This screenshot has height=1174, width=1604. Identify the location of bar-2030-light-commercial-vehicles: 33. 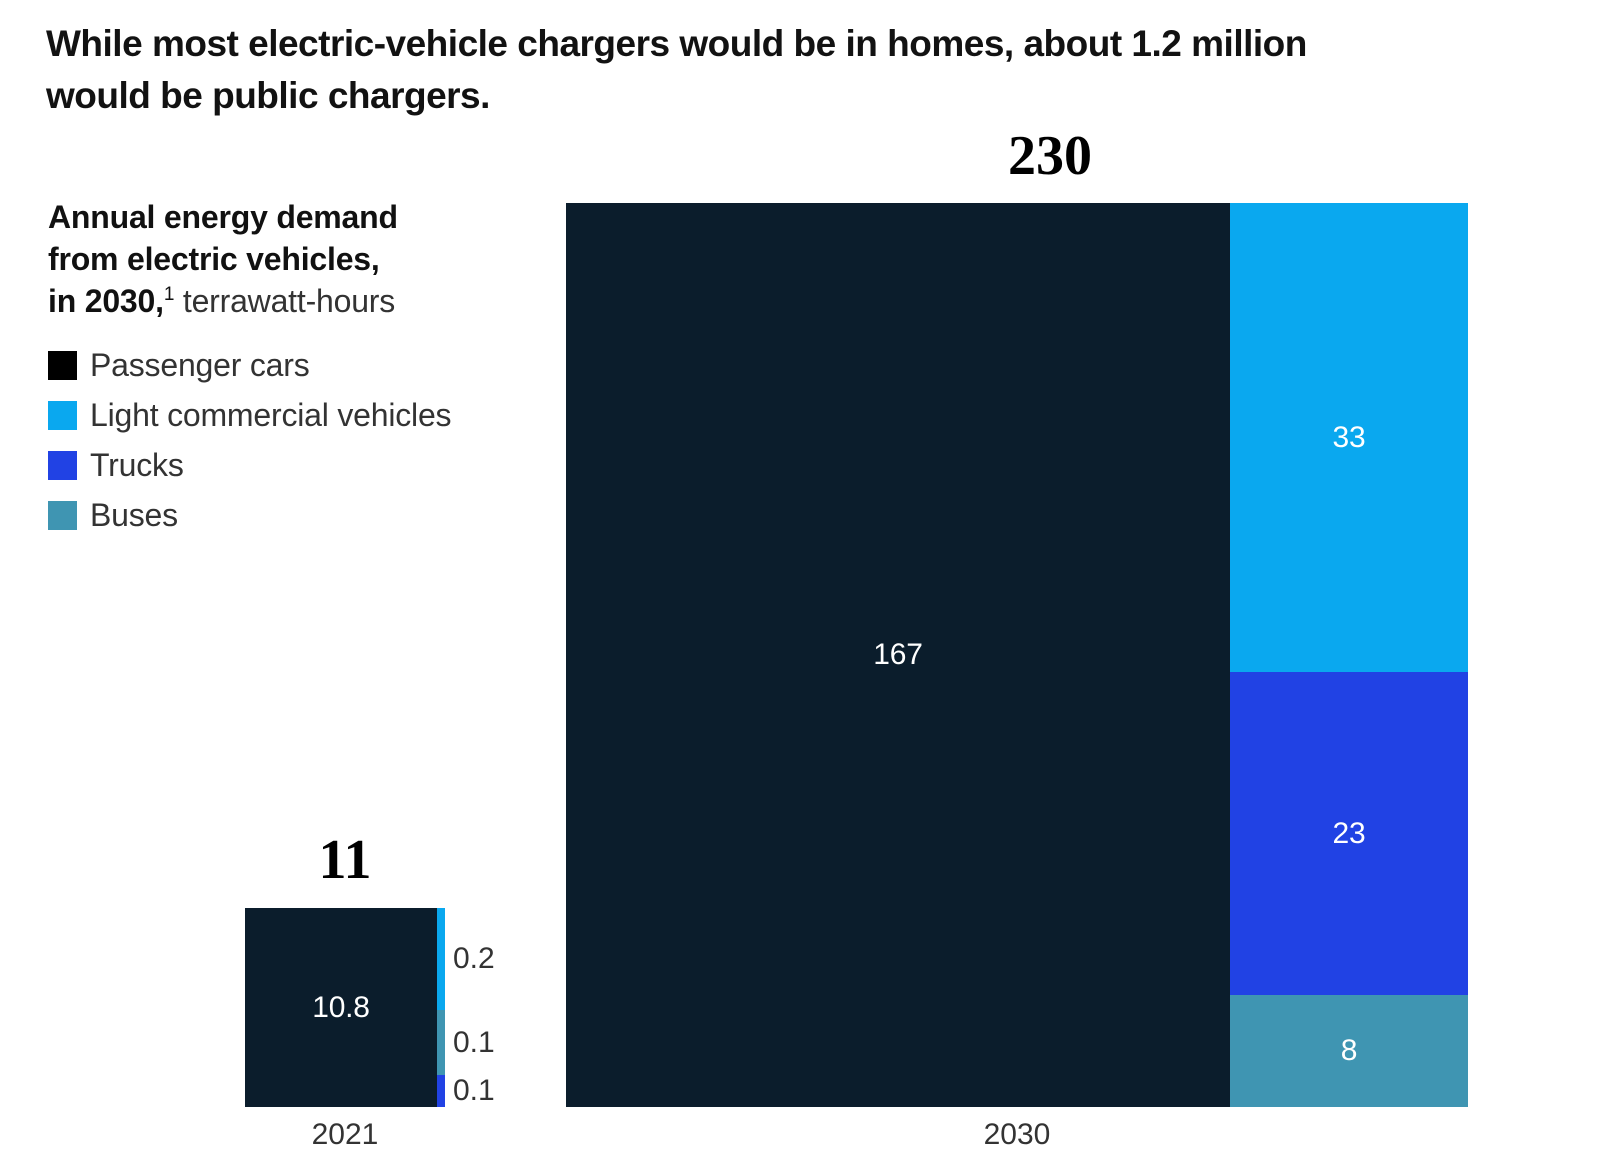
(1349, 437).